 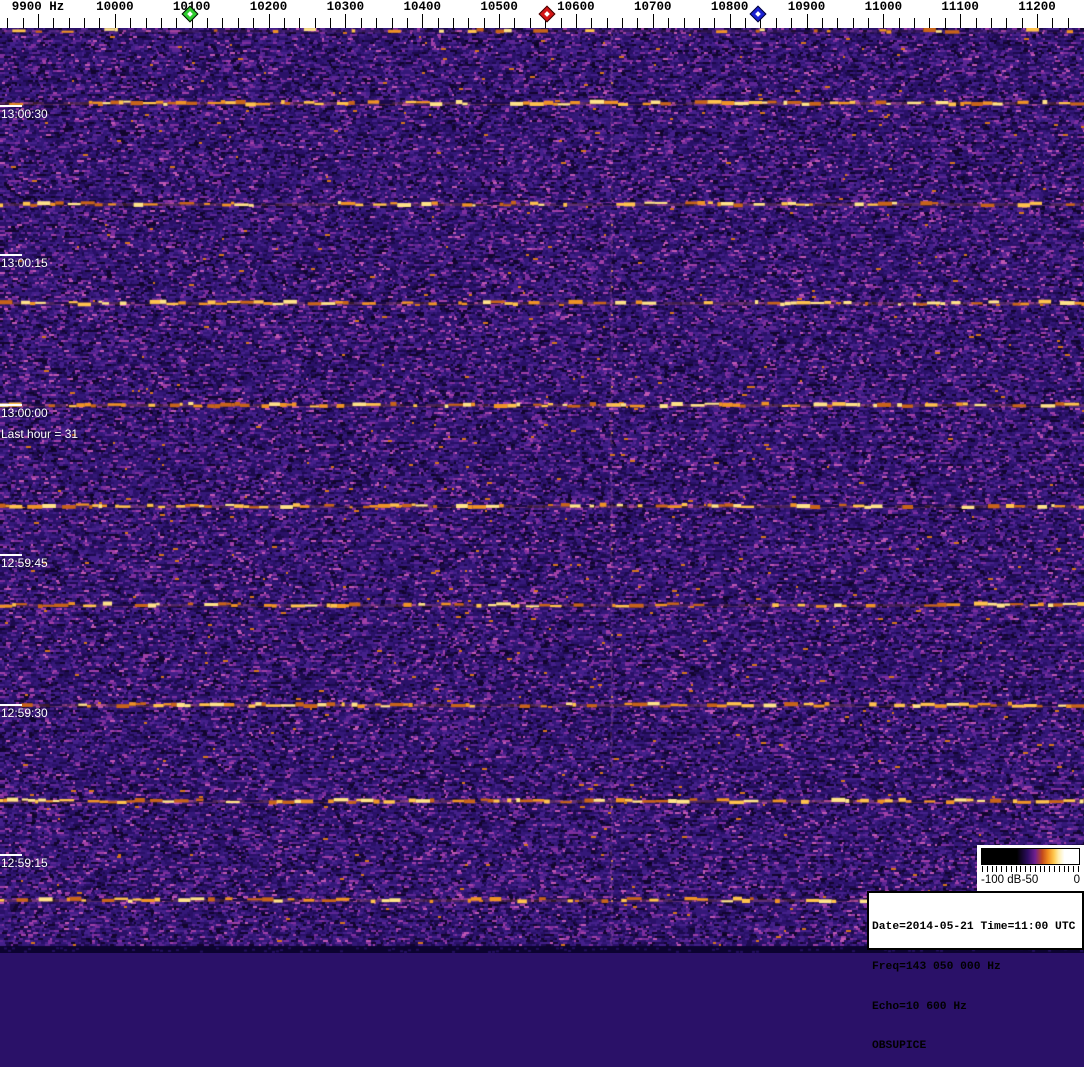 What do you see at coordinates (24, 563) in the screenshot?
I see `time-label: 12:59:45` at bounding box center [24, 563].